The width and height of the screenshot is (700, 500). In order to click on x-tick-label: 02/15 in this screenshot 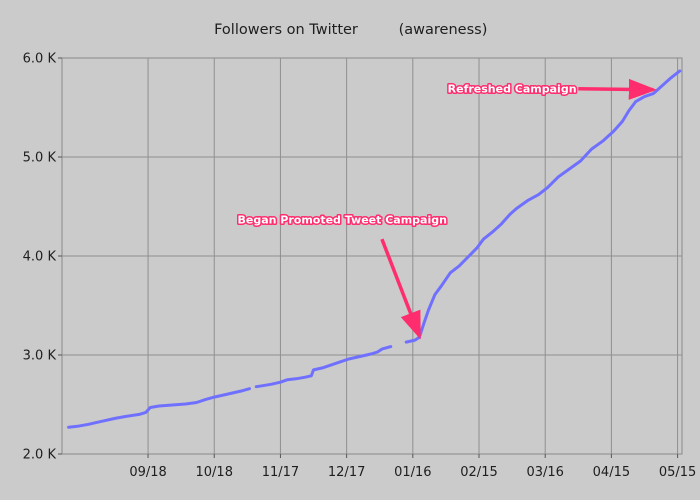, I will do `click(478, 472)`.